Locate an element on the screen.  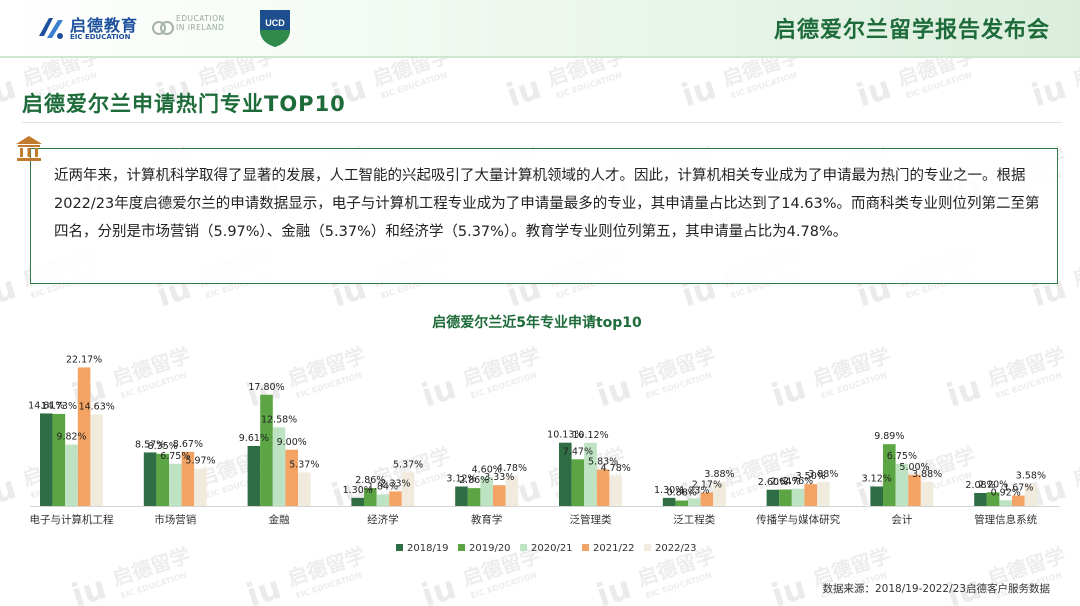
x-tick-label: 经济学 is located at coordinates (383, 519).